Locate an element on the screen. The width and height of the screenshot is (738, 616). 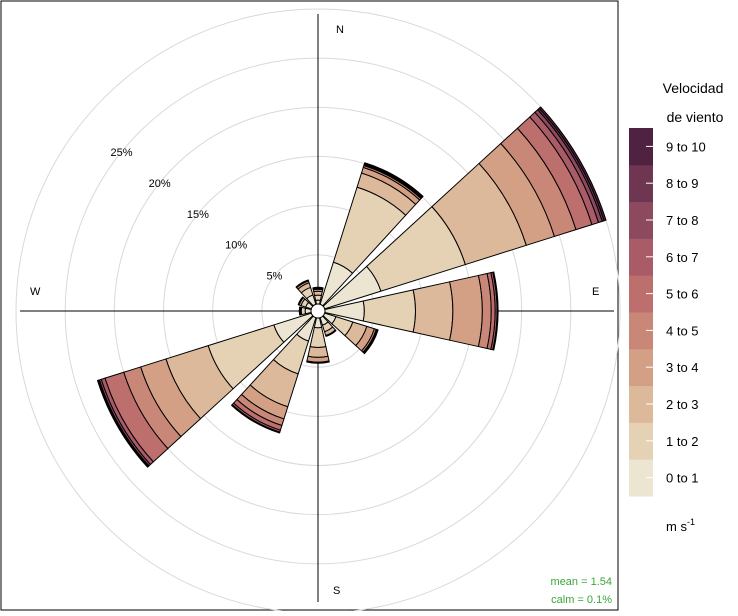
radial-tick-label: 25% is located at coordinates (121, 153).